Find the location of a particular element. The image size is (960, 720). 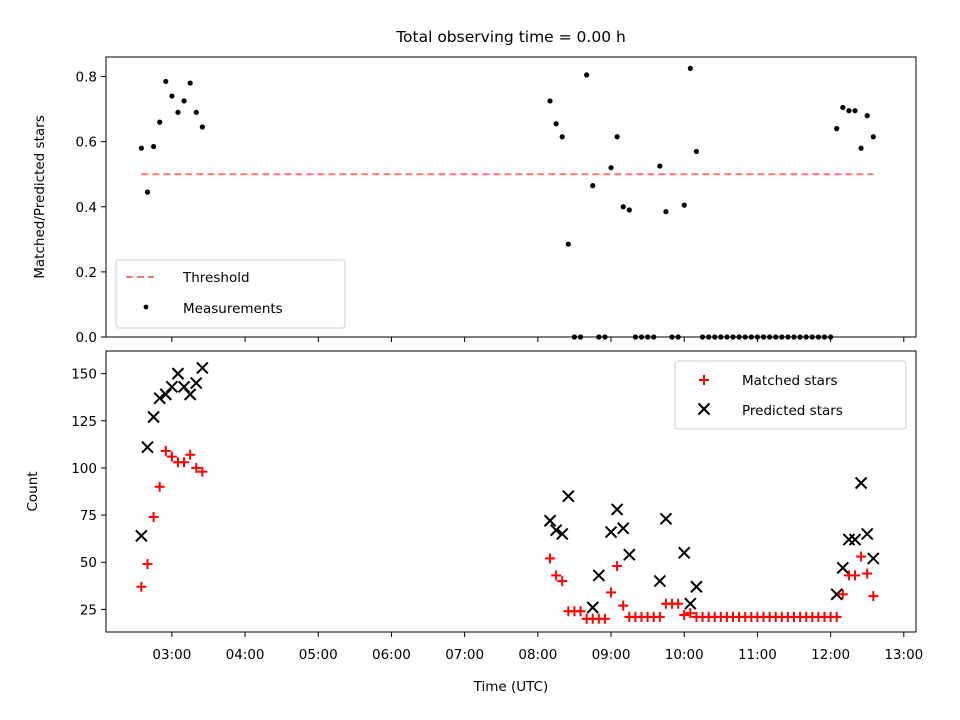

y-tick-label: 0.8 is located at coordinates (86, 78).